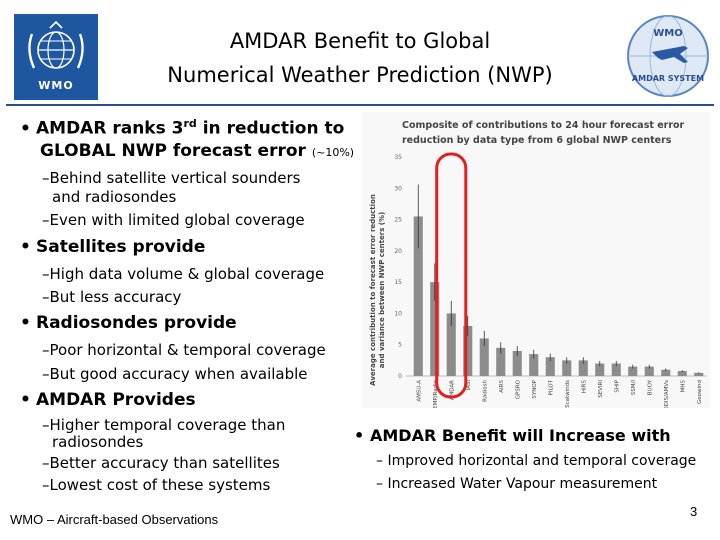  I want to click on x-tick-label: BUOY, so click(650, 387).